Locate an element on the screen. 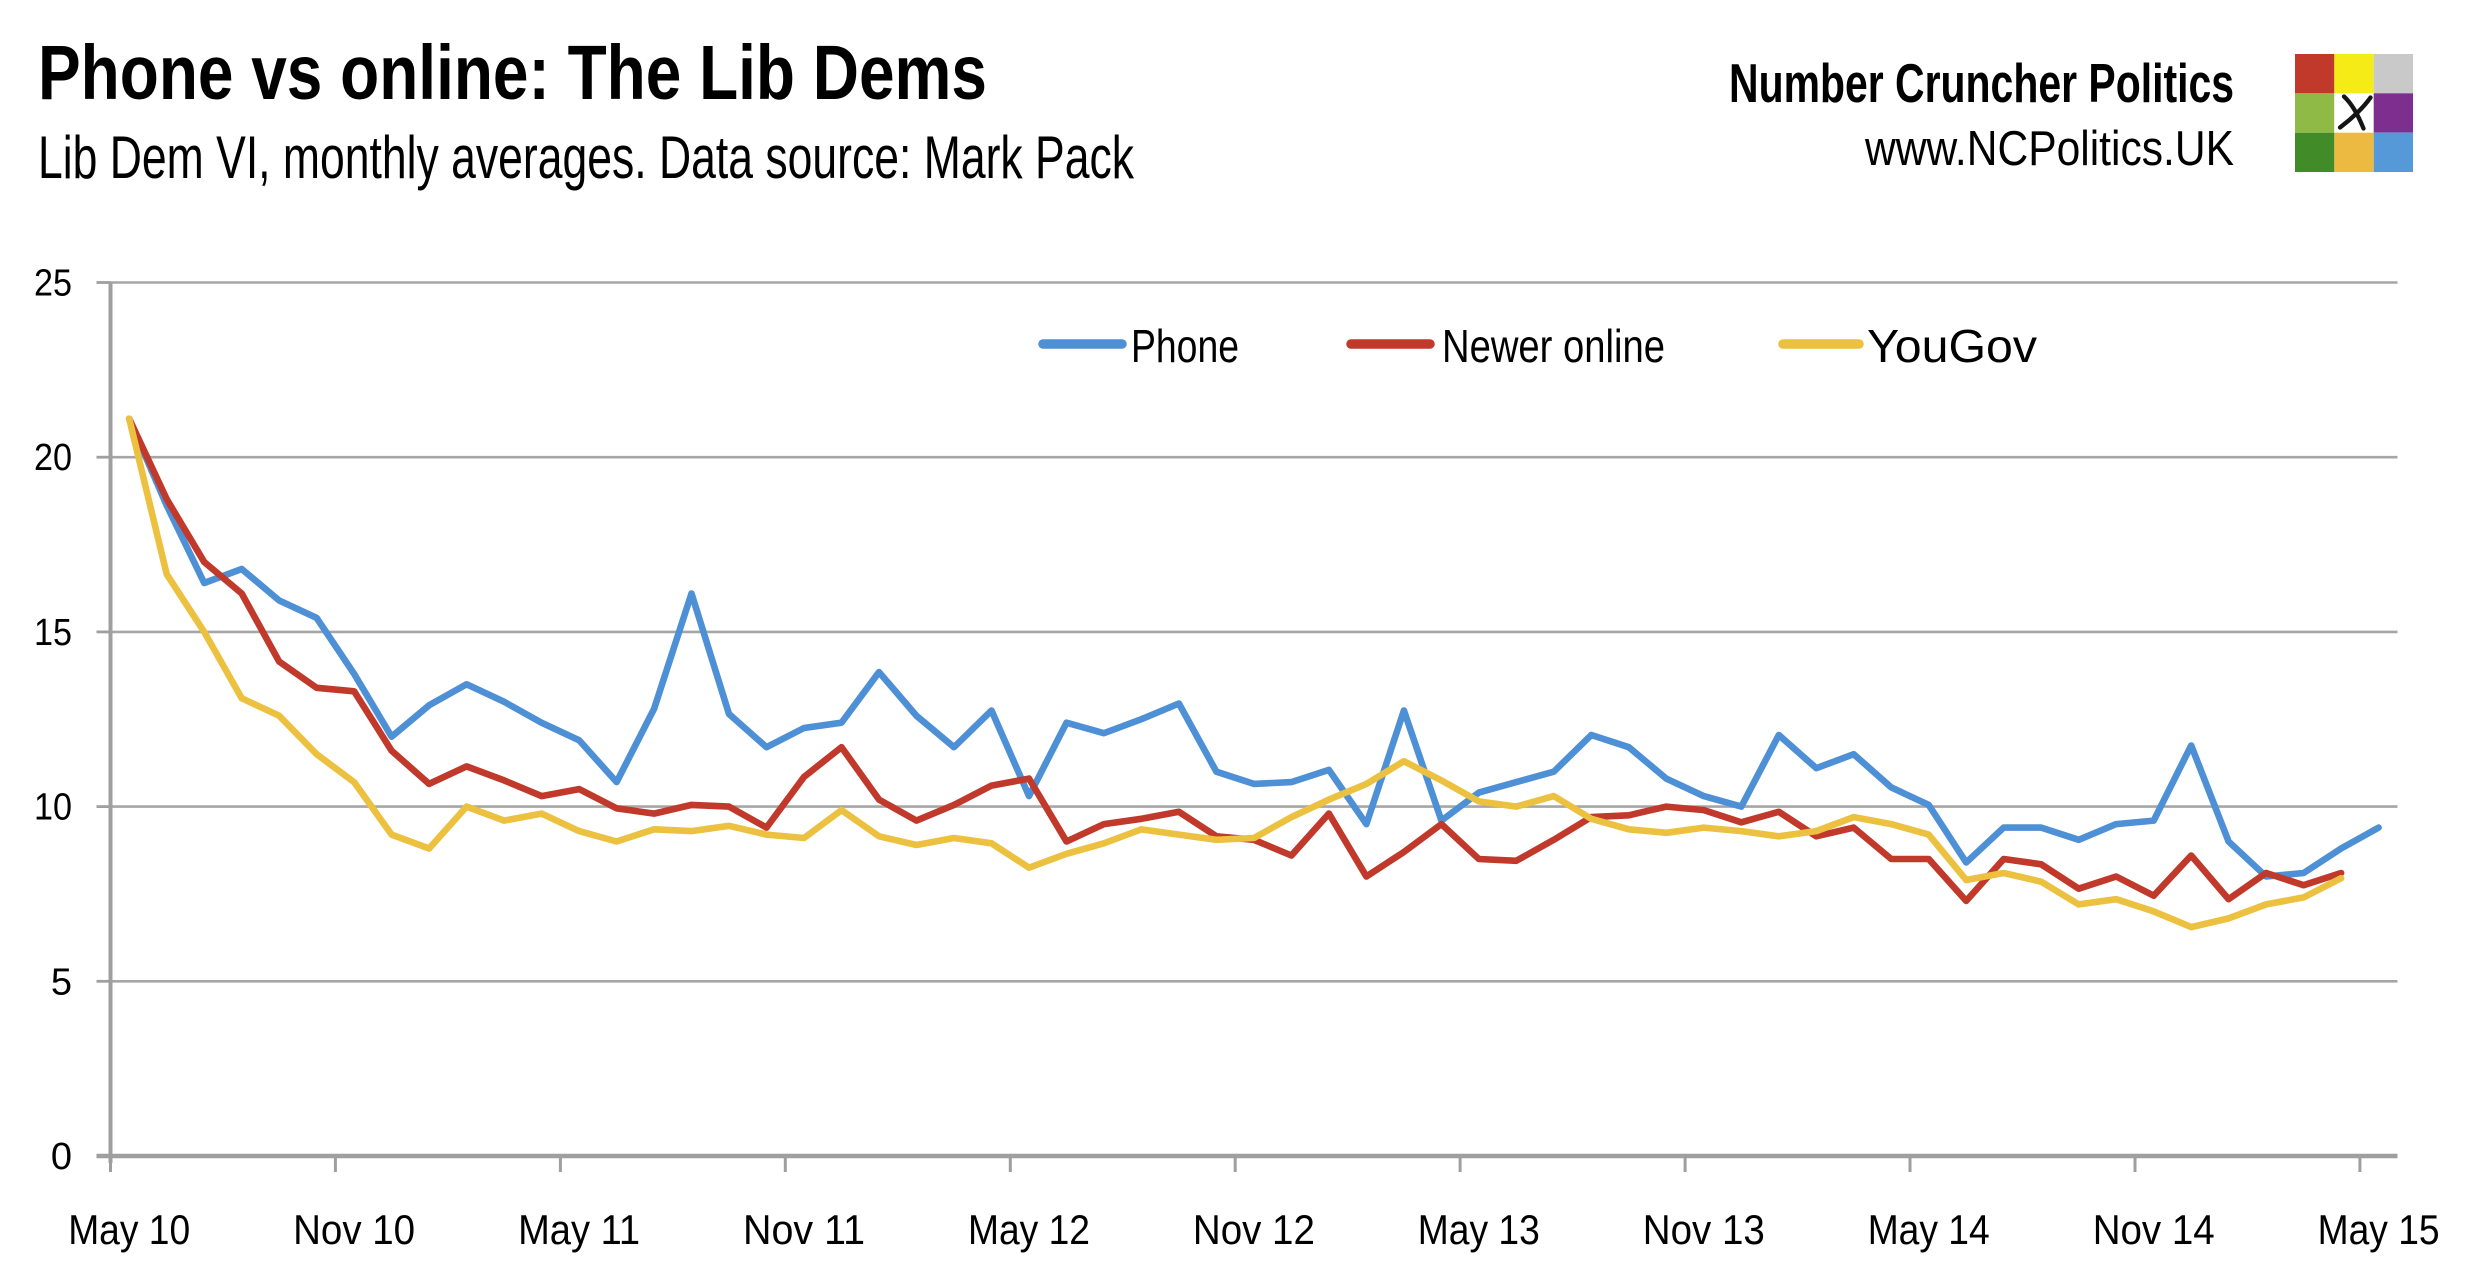 This screenshot has height=1275, width=2470. svg-text: www.NCPolitics.UK is located at coordinates (2049, 149).